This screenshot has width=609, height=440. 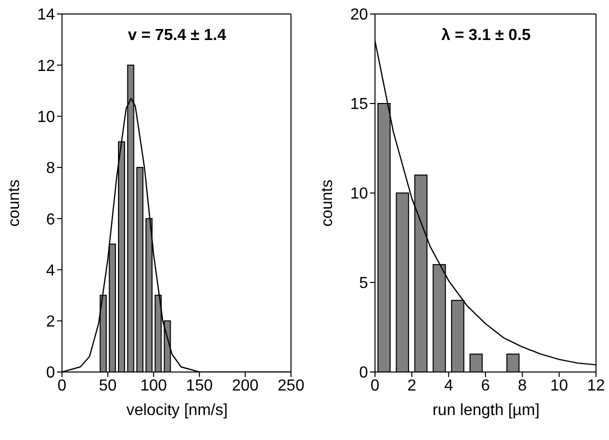 What do you see at coordinates (486, 36) in the screenshot?
I see `text: λ = 3.1 ± 0.5` at bounding box center [486, 36].